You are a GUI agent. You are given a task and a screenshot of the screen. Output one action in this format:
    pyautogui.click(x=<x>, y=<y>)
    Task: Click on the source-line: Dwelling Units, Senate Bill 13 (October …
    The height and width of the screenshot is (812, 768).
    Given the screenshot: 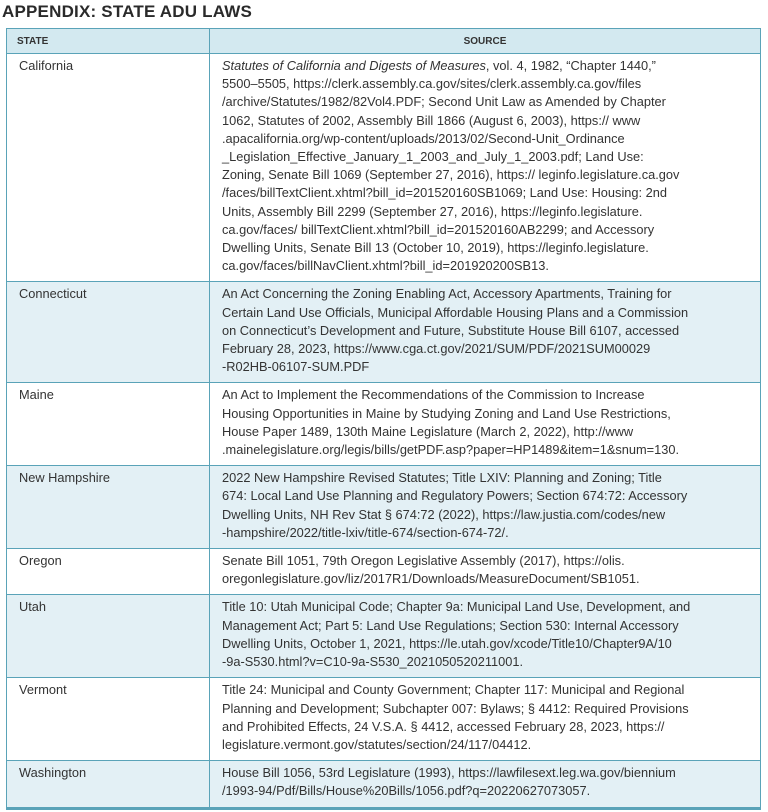 What is the action you would take?
    pyautogui.click(x=435, y=248)
    